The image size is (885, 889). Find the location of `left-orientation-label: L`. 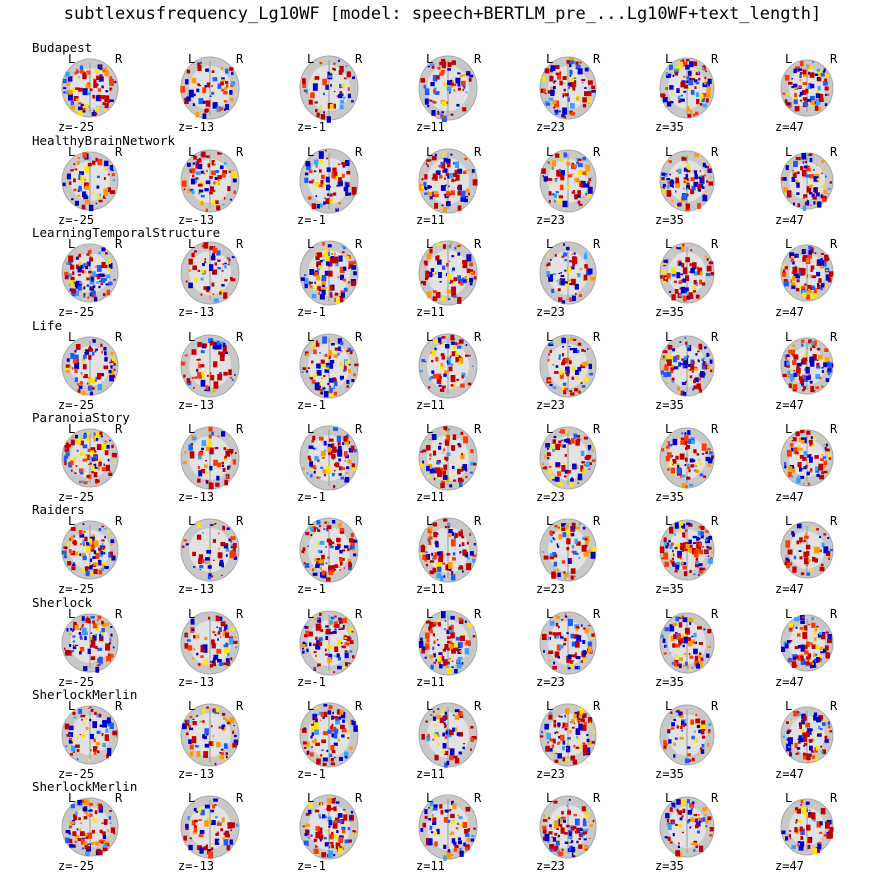

left-orientation-label: L is located at coordinates (192, 152).